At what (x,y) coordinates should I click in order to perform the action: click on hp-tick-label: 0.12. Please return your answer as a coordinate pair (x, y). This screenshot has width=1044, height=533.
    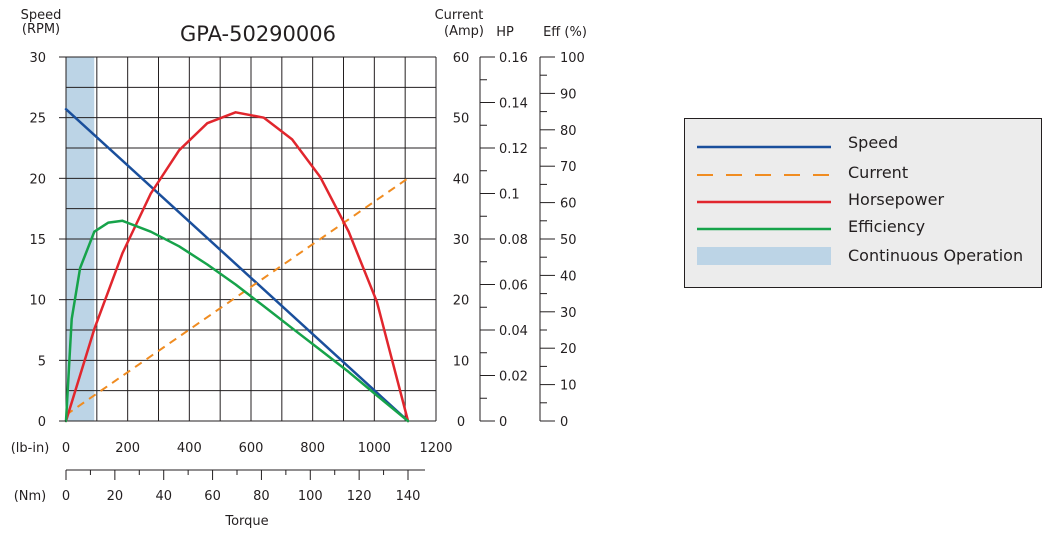
    Looking at the image, I should click on (513, 149).